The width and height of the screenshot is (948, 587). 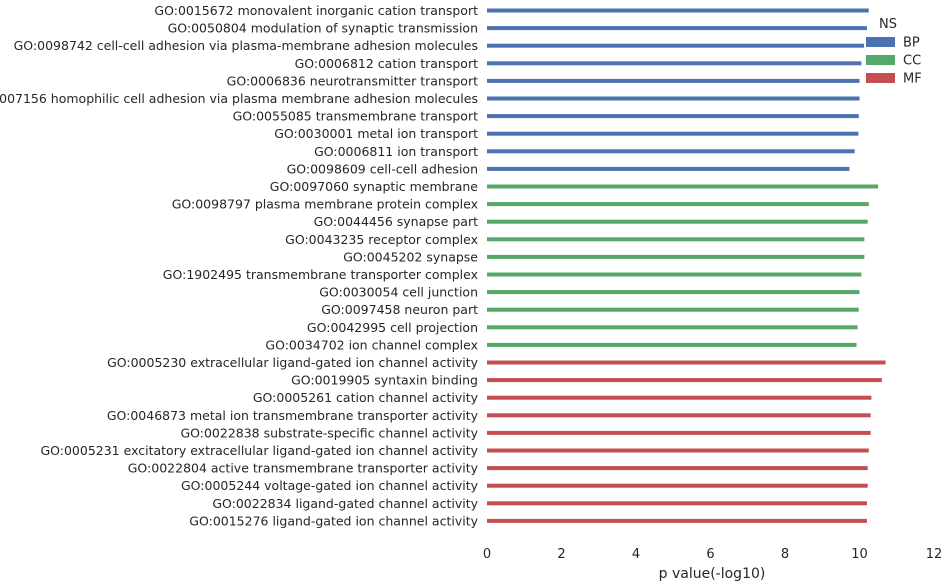 I want to click on category-label: GO:0030054 cell junction, so click(x=398, y=292).